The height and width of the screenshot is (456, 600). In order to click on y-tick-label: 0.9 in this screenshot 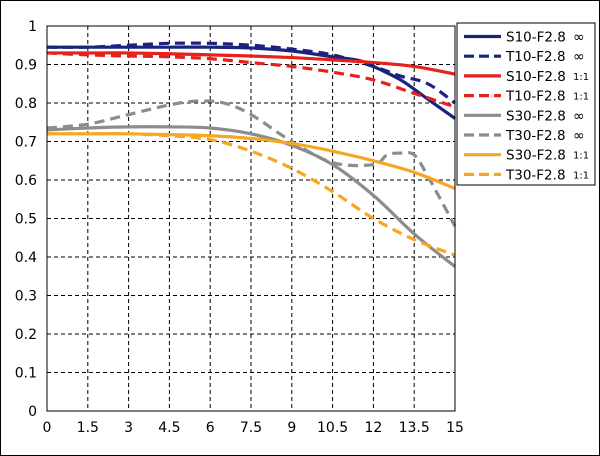, I will do `click(26, 66)`.